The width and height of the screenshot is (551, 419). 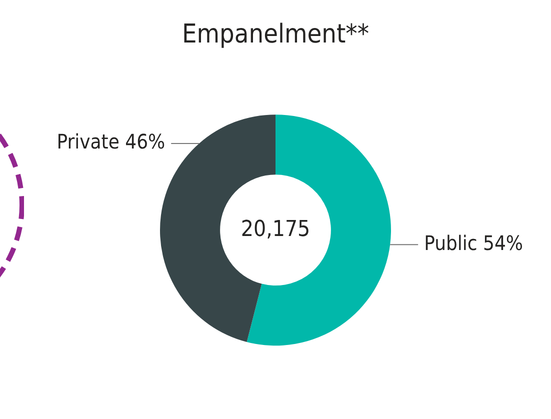 What do you see at coordinates (111, 142) in the screenshot?
I see `slice-label: Private 46%` at bounding box center [111, 142].